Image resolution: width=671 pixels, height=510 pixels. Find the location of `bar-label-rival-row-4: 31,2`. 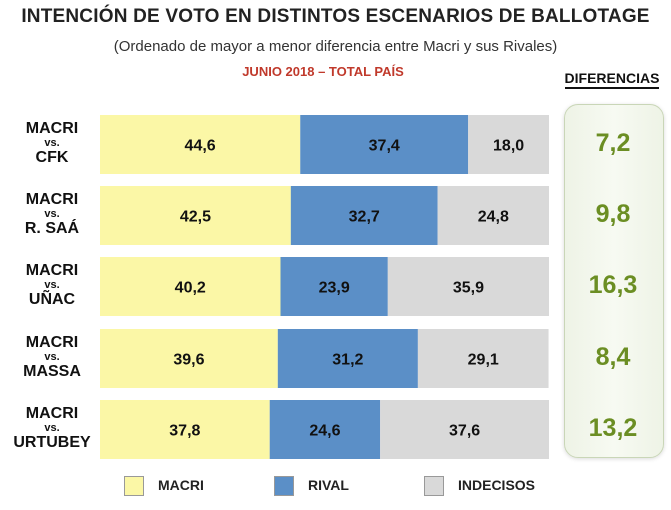

bar-label-rival-row-4: 31,2 is located at coordinates (347, 360).